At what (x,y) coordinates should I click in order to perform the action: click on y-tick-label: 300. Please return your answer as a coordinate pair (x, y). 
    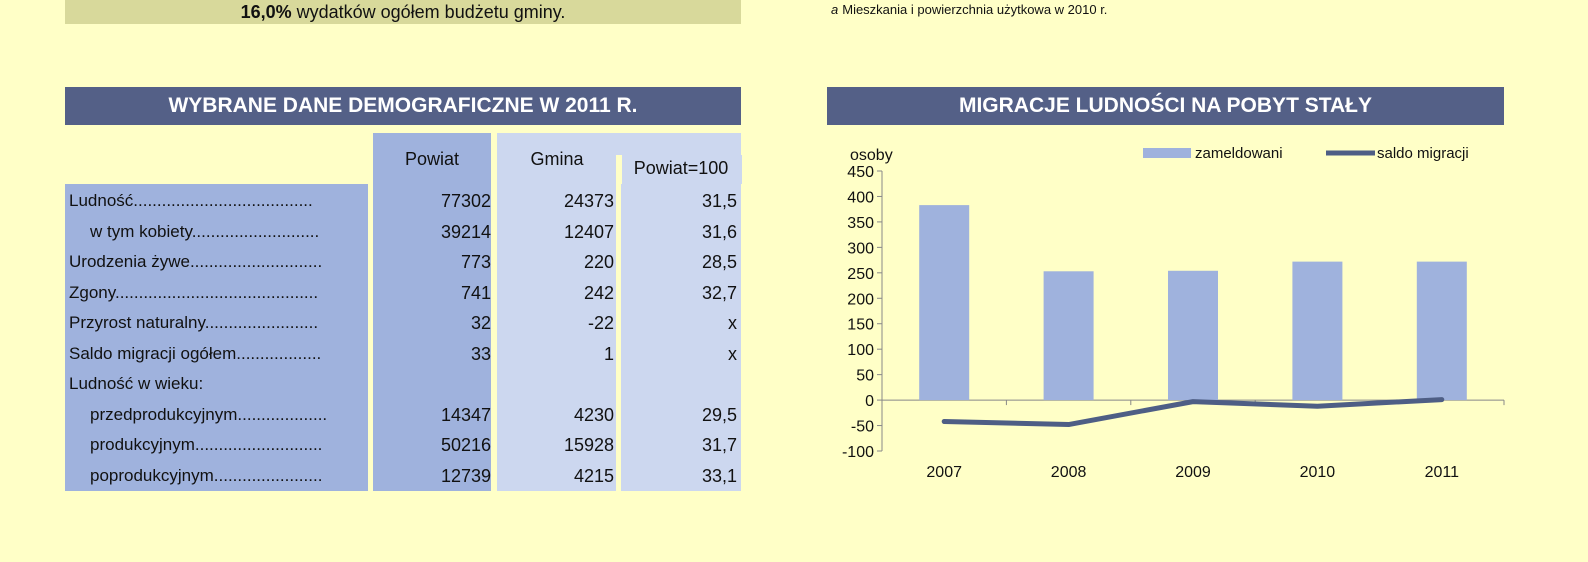
    Looking at the image, I should click on (860, 248).